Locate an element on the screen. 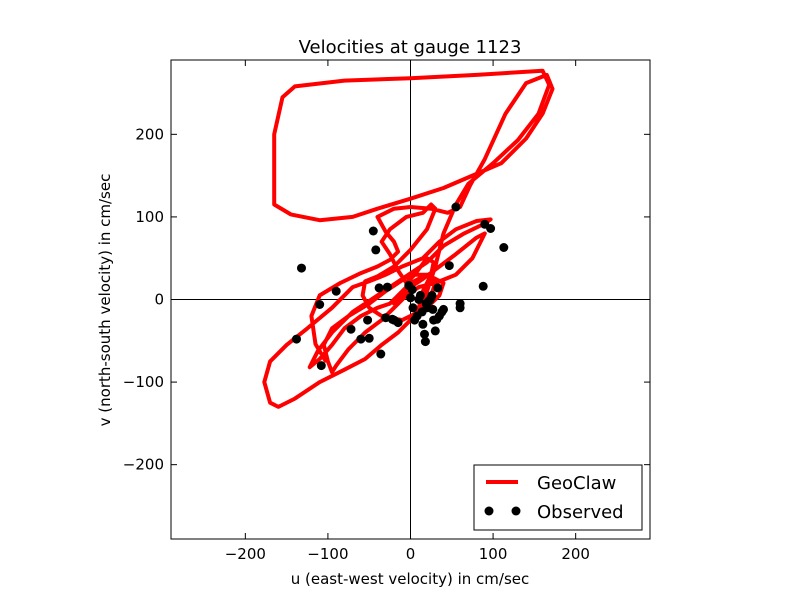 The image size is (800, 600). y-tick-label: 200 is located at coordinates (149, 134).